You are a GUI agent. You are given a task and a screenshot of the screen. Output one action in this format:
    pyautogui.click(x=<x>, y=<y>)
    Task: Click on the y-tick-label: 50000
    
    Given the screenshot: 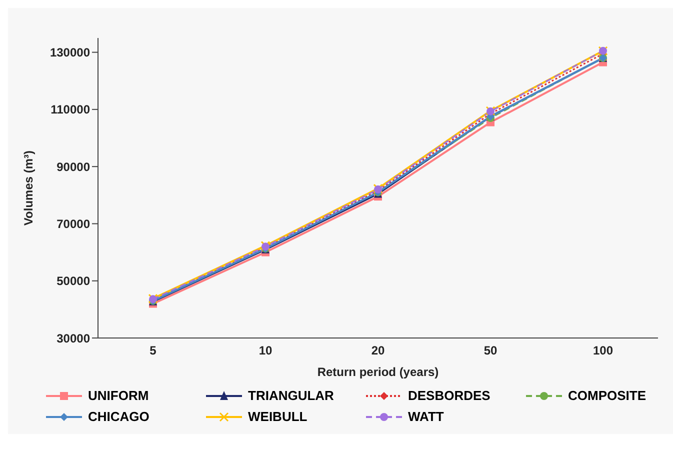 What is the action you would take?
    pyautogui.click(x=73, y=281)
    